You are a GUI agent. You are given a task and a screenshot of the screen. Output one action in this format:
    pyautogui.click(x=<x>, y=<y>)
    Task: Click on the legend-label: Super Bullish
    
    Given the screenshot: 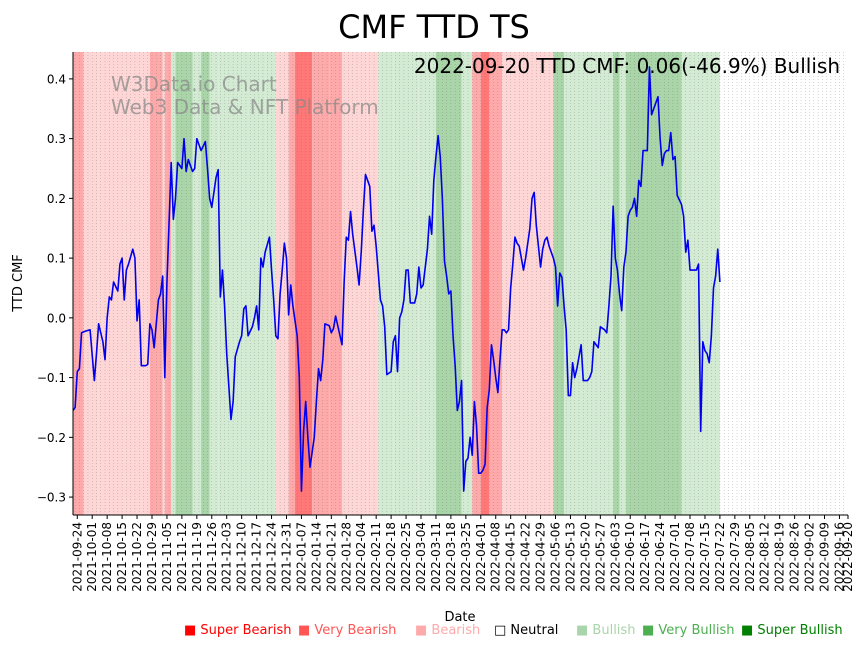 What is the action you would take?
    pyautogui.click(x=799, y=630)
    